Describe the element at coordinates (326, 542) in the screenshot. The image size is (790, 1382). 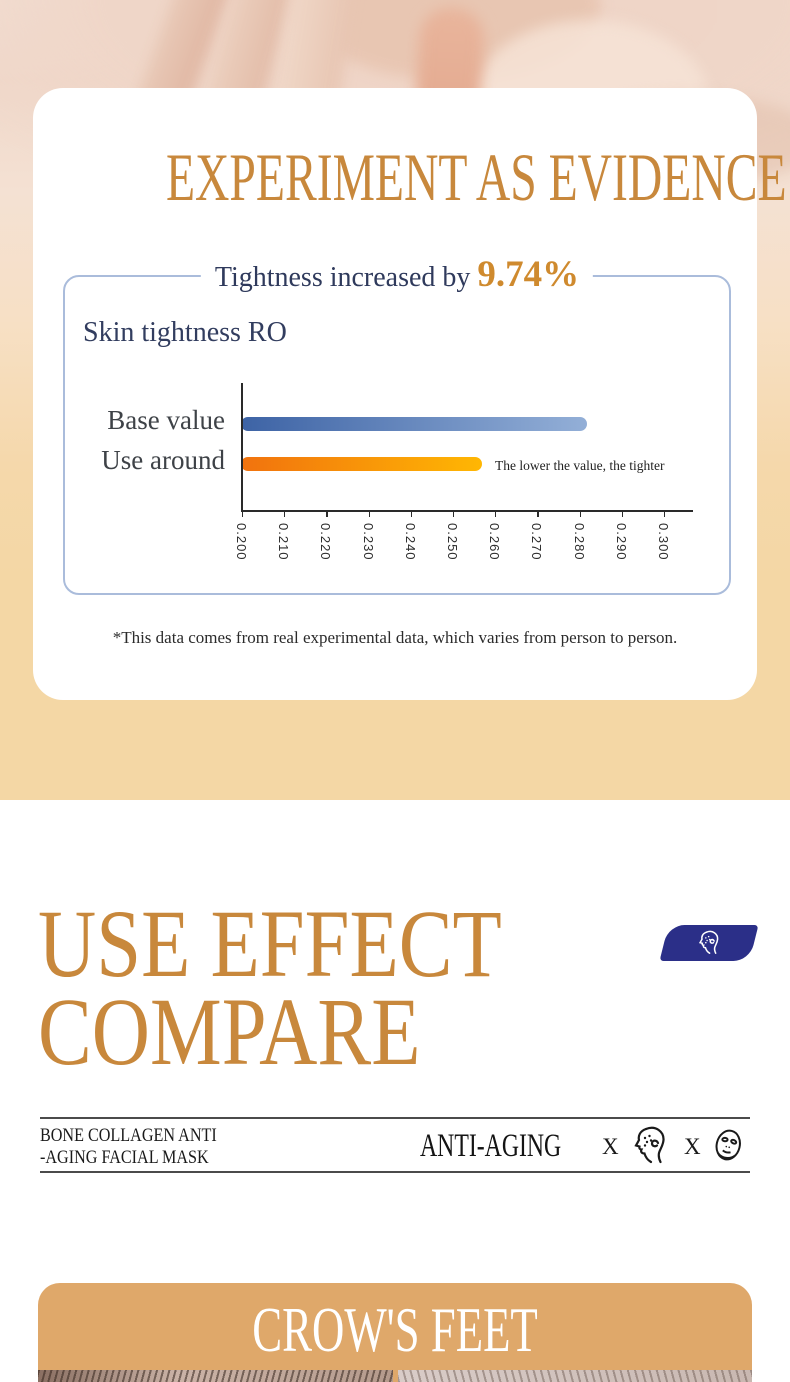
I see `x-axis-tick-label: 0.220` at that location.